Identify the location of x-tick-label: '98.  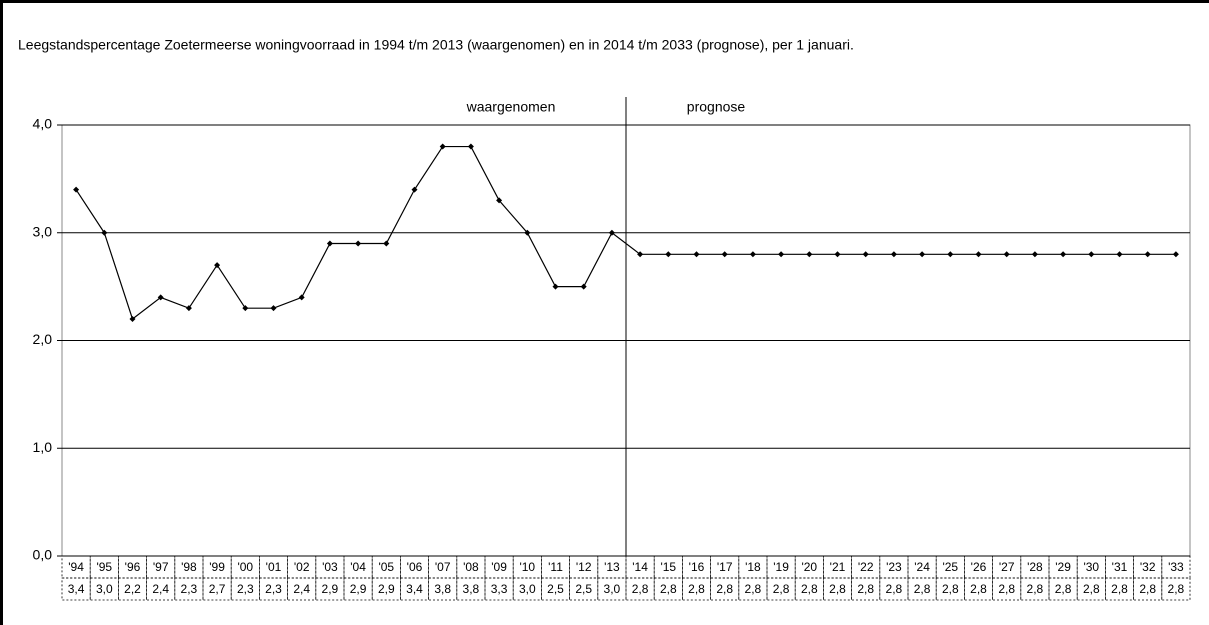
(189, 567).